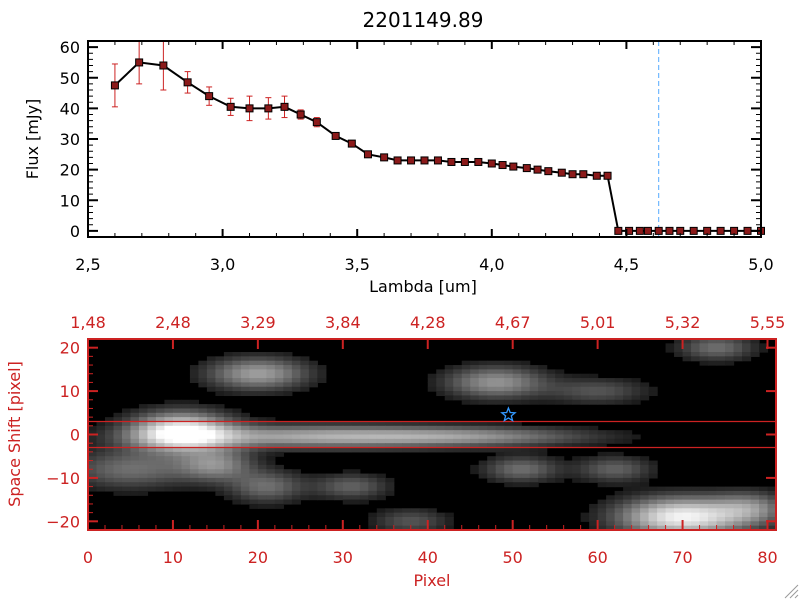 Image resolution: width=800 pixels, height=600 pixels. Describe the element at coordinates (791, 591) in the screenshot. I see `resize-grip-icon` at that location.